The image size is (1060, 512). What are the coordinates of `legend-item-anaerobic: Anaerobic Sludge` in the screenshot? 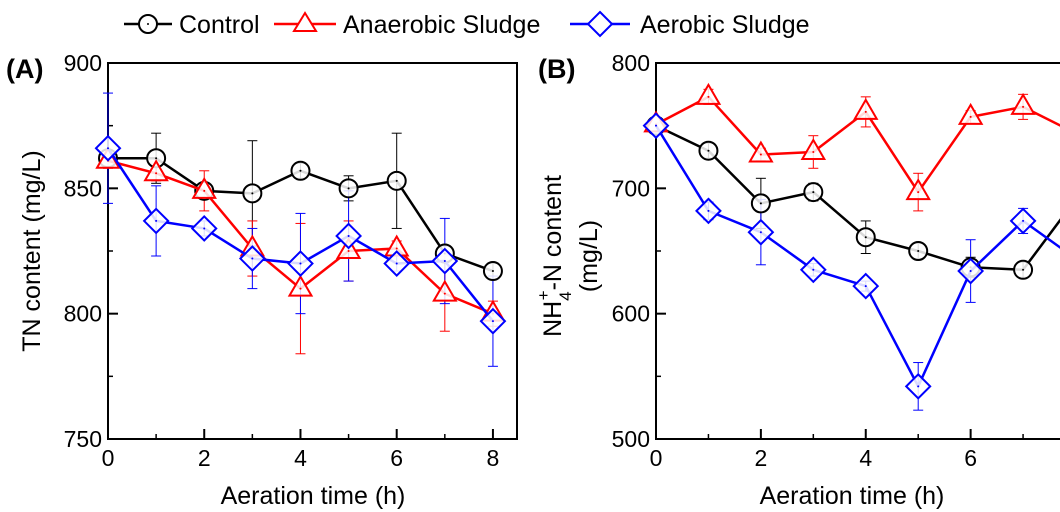 It's located at (407, 25).